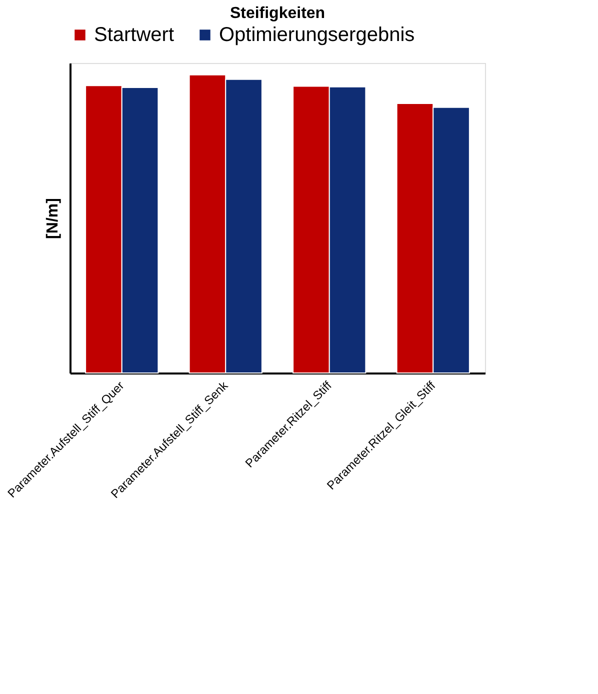 The width and height of the screenshot is (598, 694). Describe the element at coordinates (317, 35) in the screenshot. I see `legend-label: Optimierungsergebnis` at that location.